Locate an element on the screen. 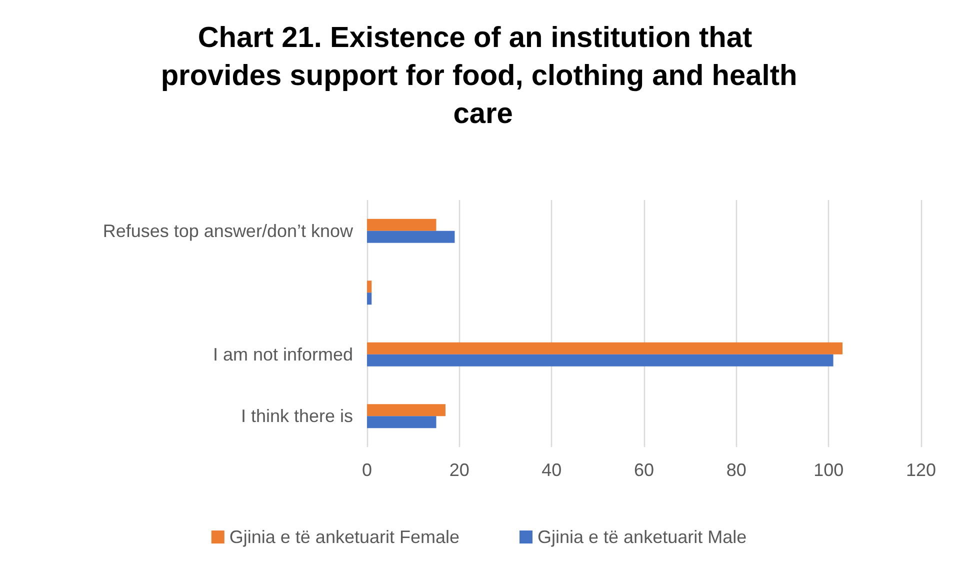 The image size is (958, 579). x-tick-label: 60 is located at coordinates (644, 470).